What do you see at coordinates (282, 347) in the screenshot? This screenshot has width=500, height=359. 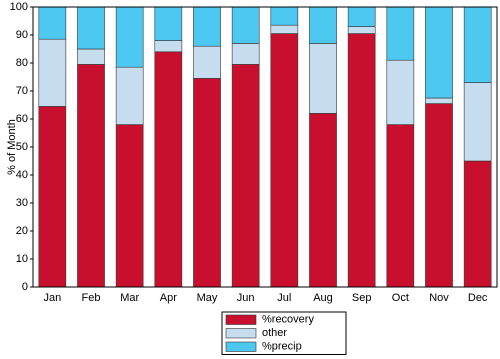 I see `legend-label: %precip` at bounding box center [282, 347].